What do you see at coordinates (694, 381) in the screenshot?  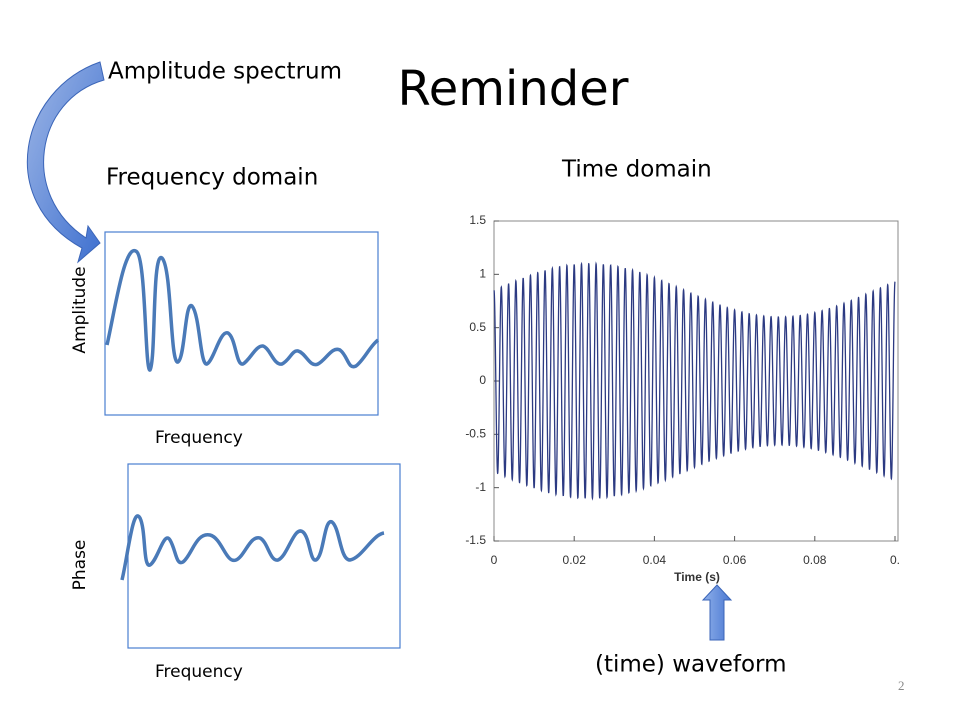 I see `waveform` at bounding box center [694, 381].